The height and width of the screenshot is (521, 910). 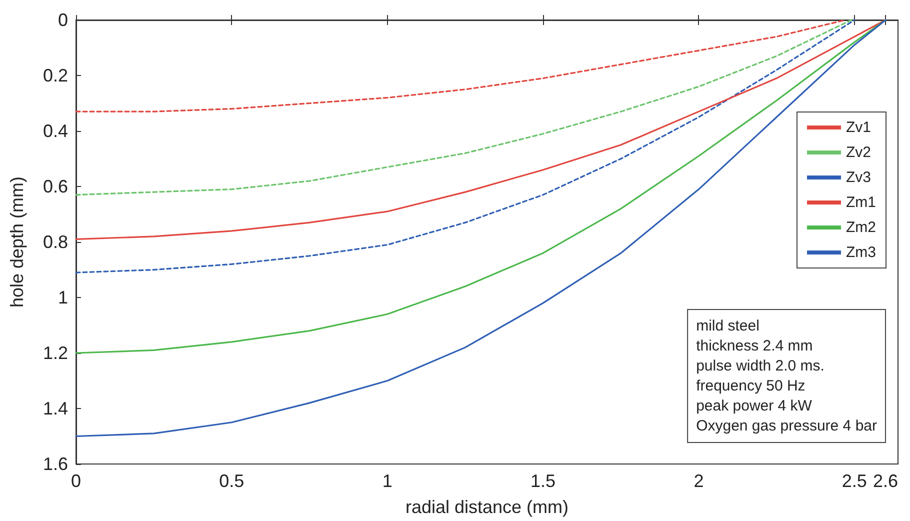 What do you see at coordinates (859, 127) in the screenshot?
I see `legend-label: Zv1` at bounding box center [859, 127].